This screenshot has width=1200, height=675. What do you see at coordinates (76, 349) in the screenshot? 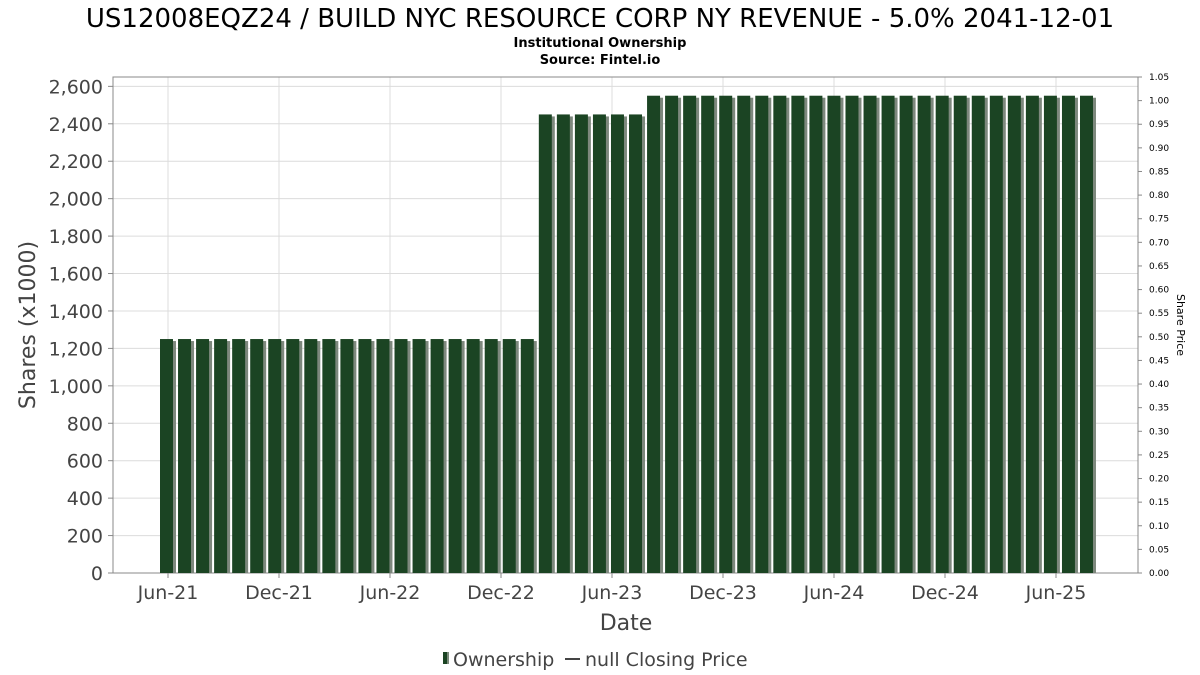
I see `y-tick-label: 1,200` at bounding box center [76, 349].